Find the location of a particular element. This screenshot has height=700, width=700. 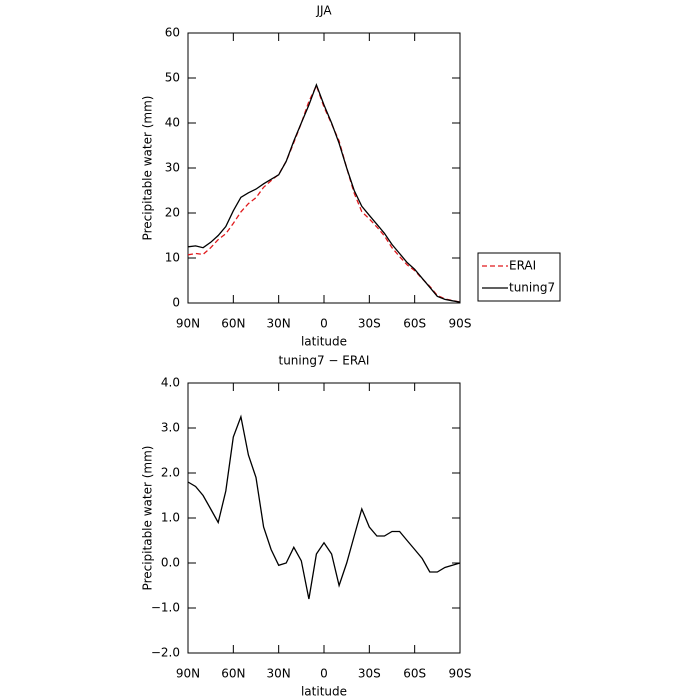

legend-label: ERAI is located at coordinates (522, 266).